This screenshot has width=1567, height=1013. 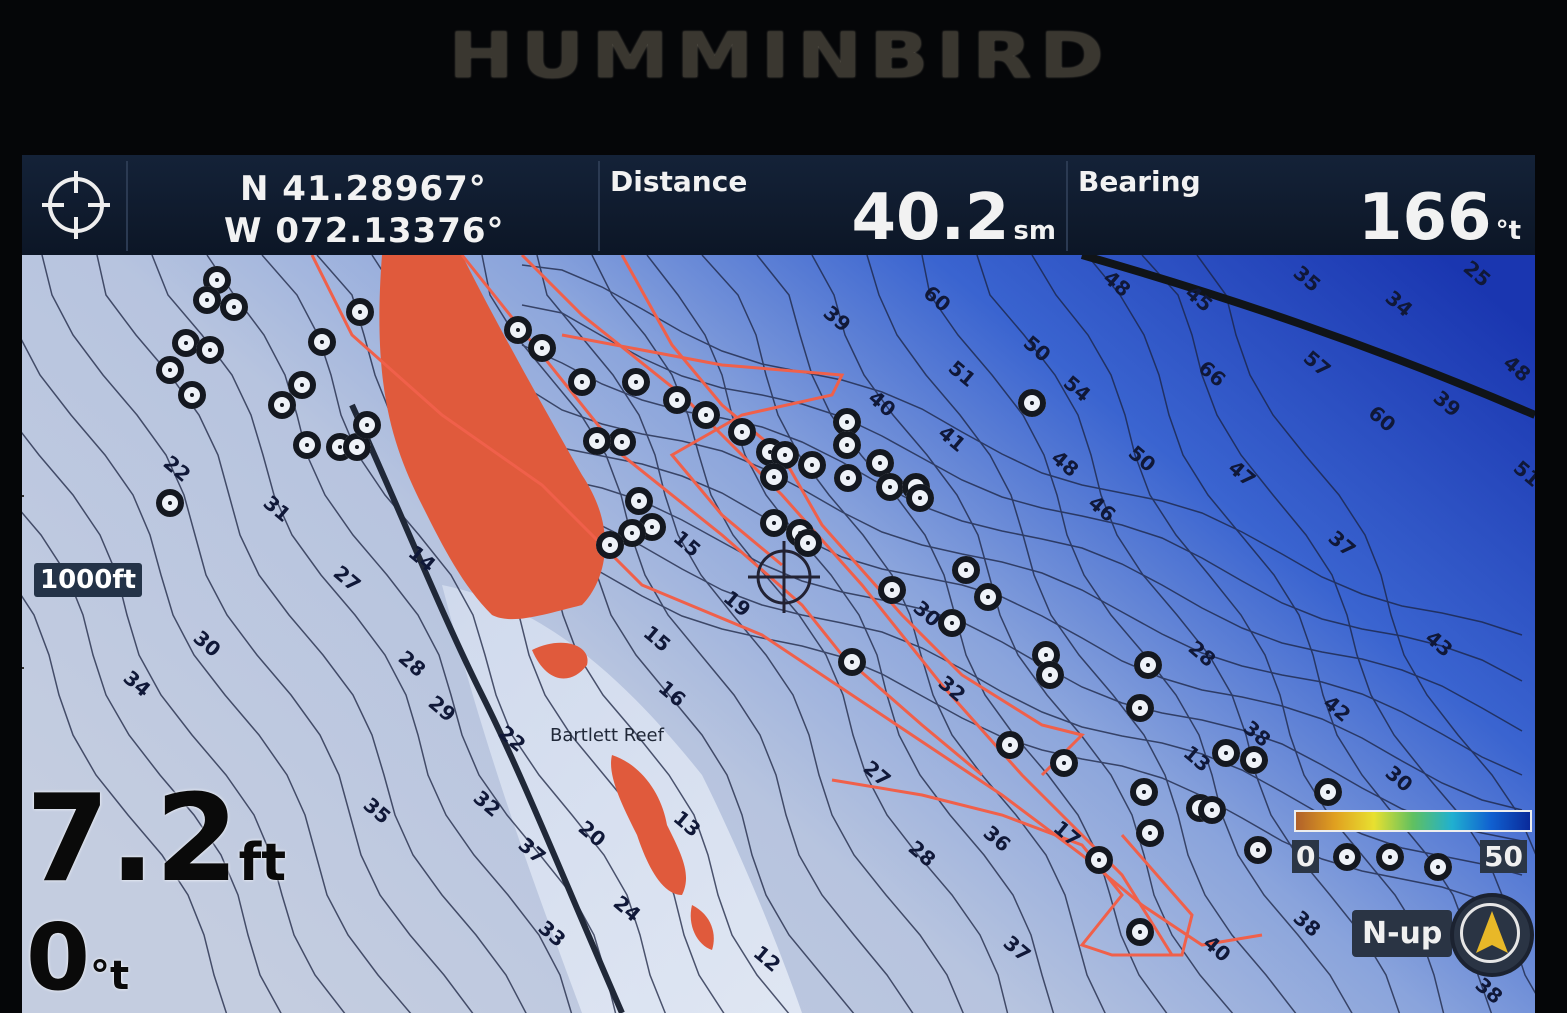 I want to click on position-readout: N 41.28967° W 072.13376°, so click(x=364, y=206).